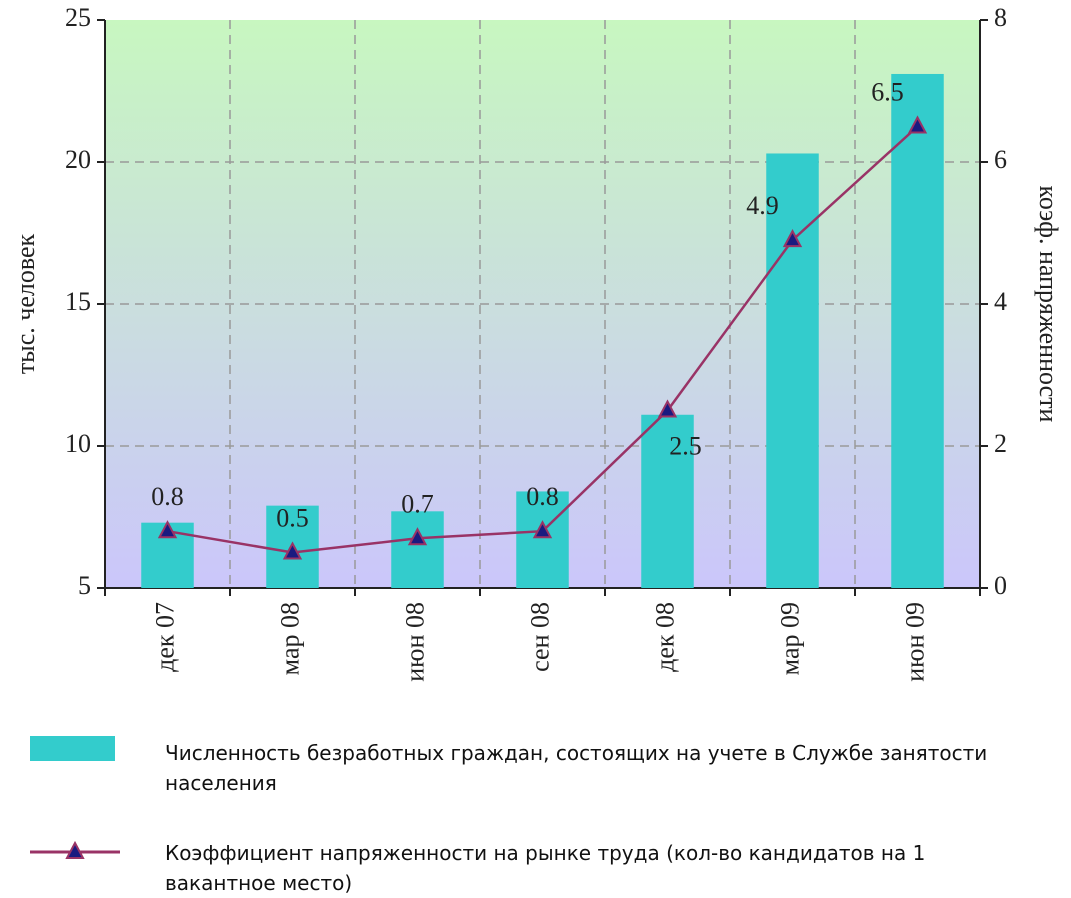 The height and width of the screenshot is (898, 1071). What do you see at coordinates (78, 443) in the screenshot?
I see `y-tick-label: 10` at bounding box center [78, 443].